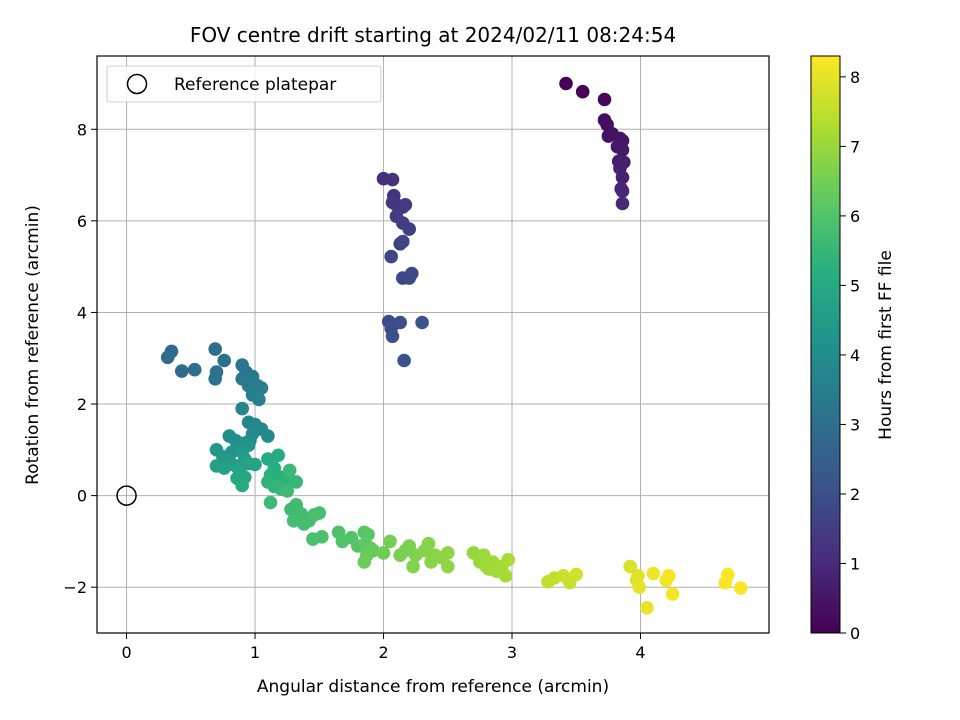 This screenshot has height=720, width=960. What do you see at coordinates (855, 494) in the screenshot?
I see `colorbar-tick-label: 2` at bounding box center [855, 494].